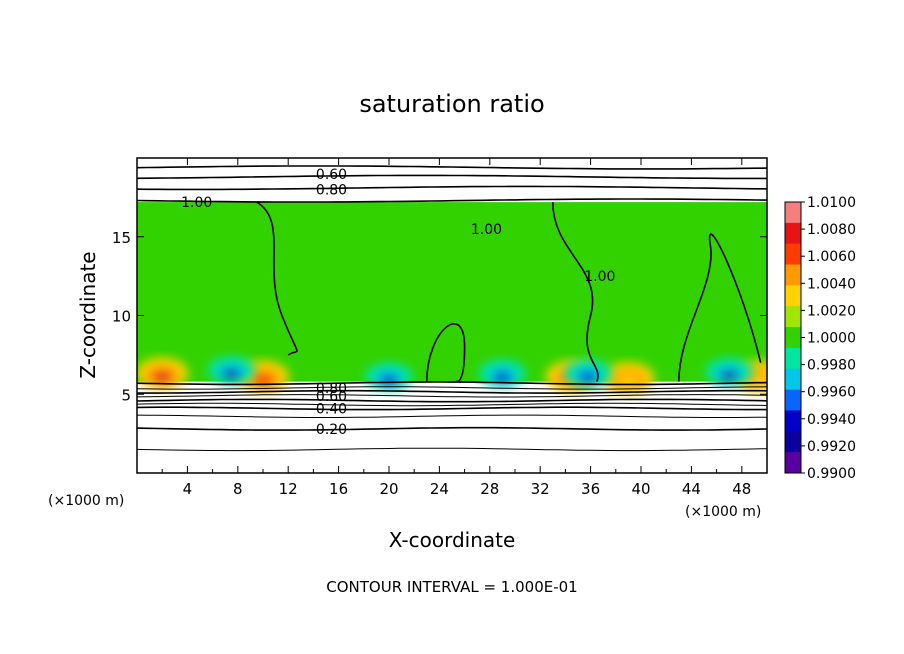  Describe the element at coordinates (86, 501) in the screenshot. I see `x-unit-left: (×1000 m)` at that location.